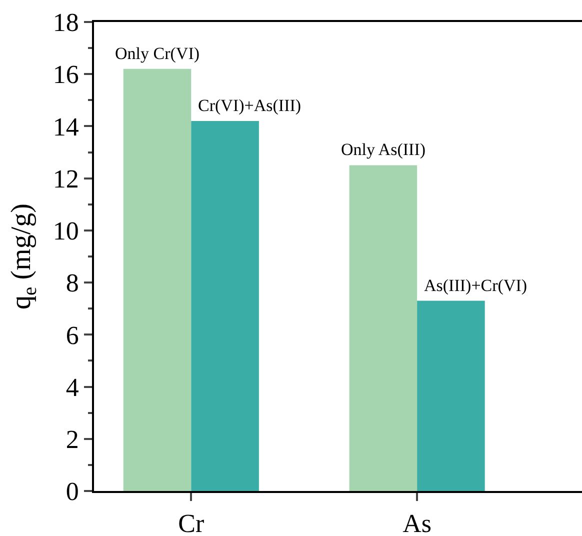 The width and height of the screenshot is (582, 536). Describe the element at coordinates (65, 23) in the screenshot. I see `y-tick-label: 18` at that location.